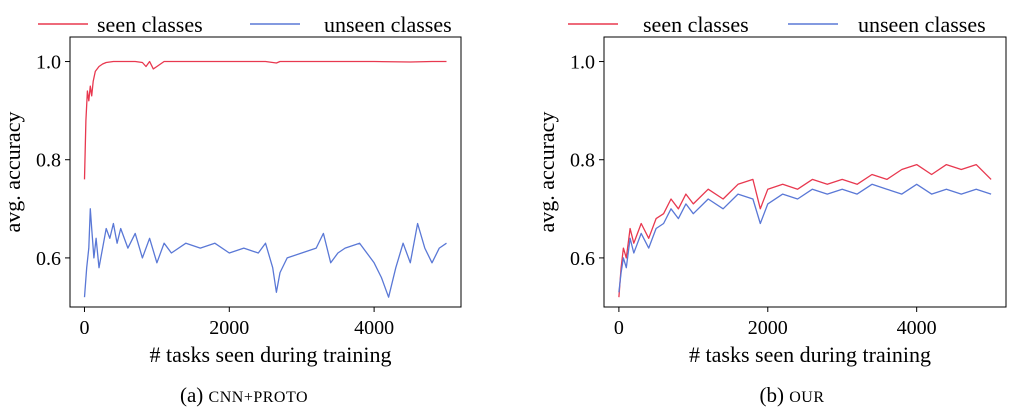 The height and width of the screenshot is (418, 1024). I want to click on caption-method: CNN+PROTO, so click(258, 397).